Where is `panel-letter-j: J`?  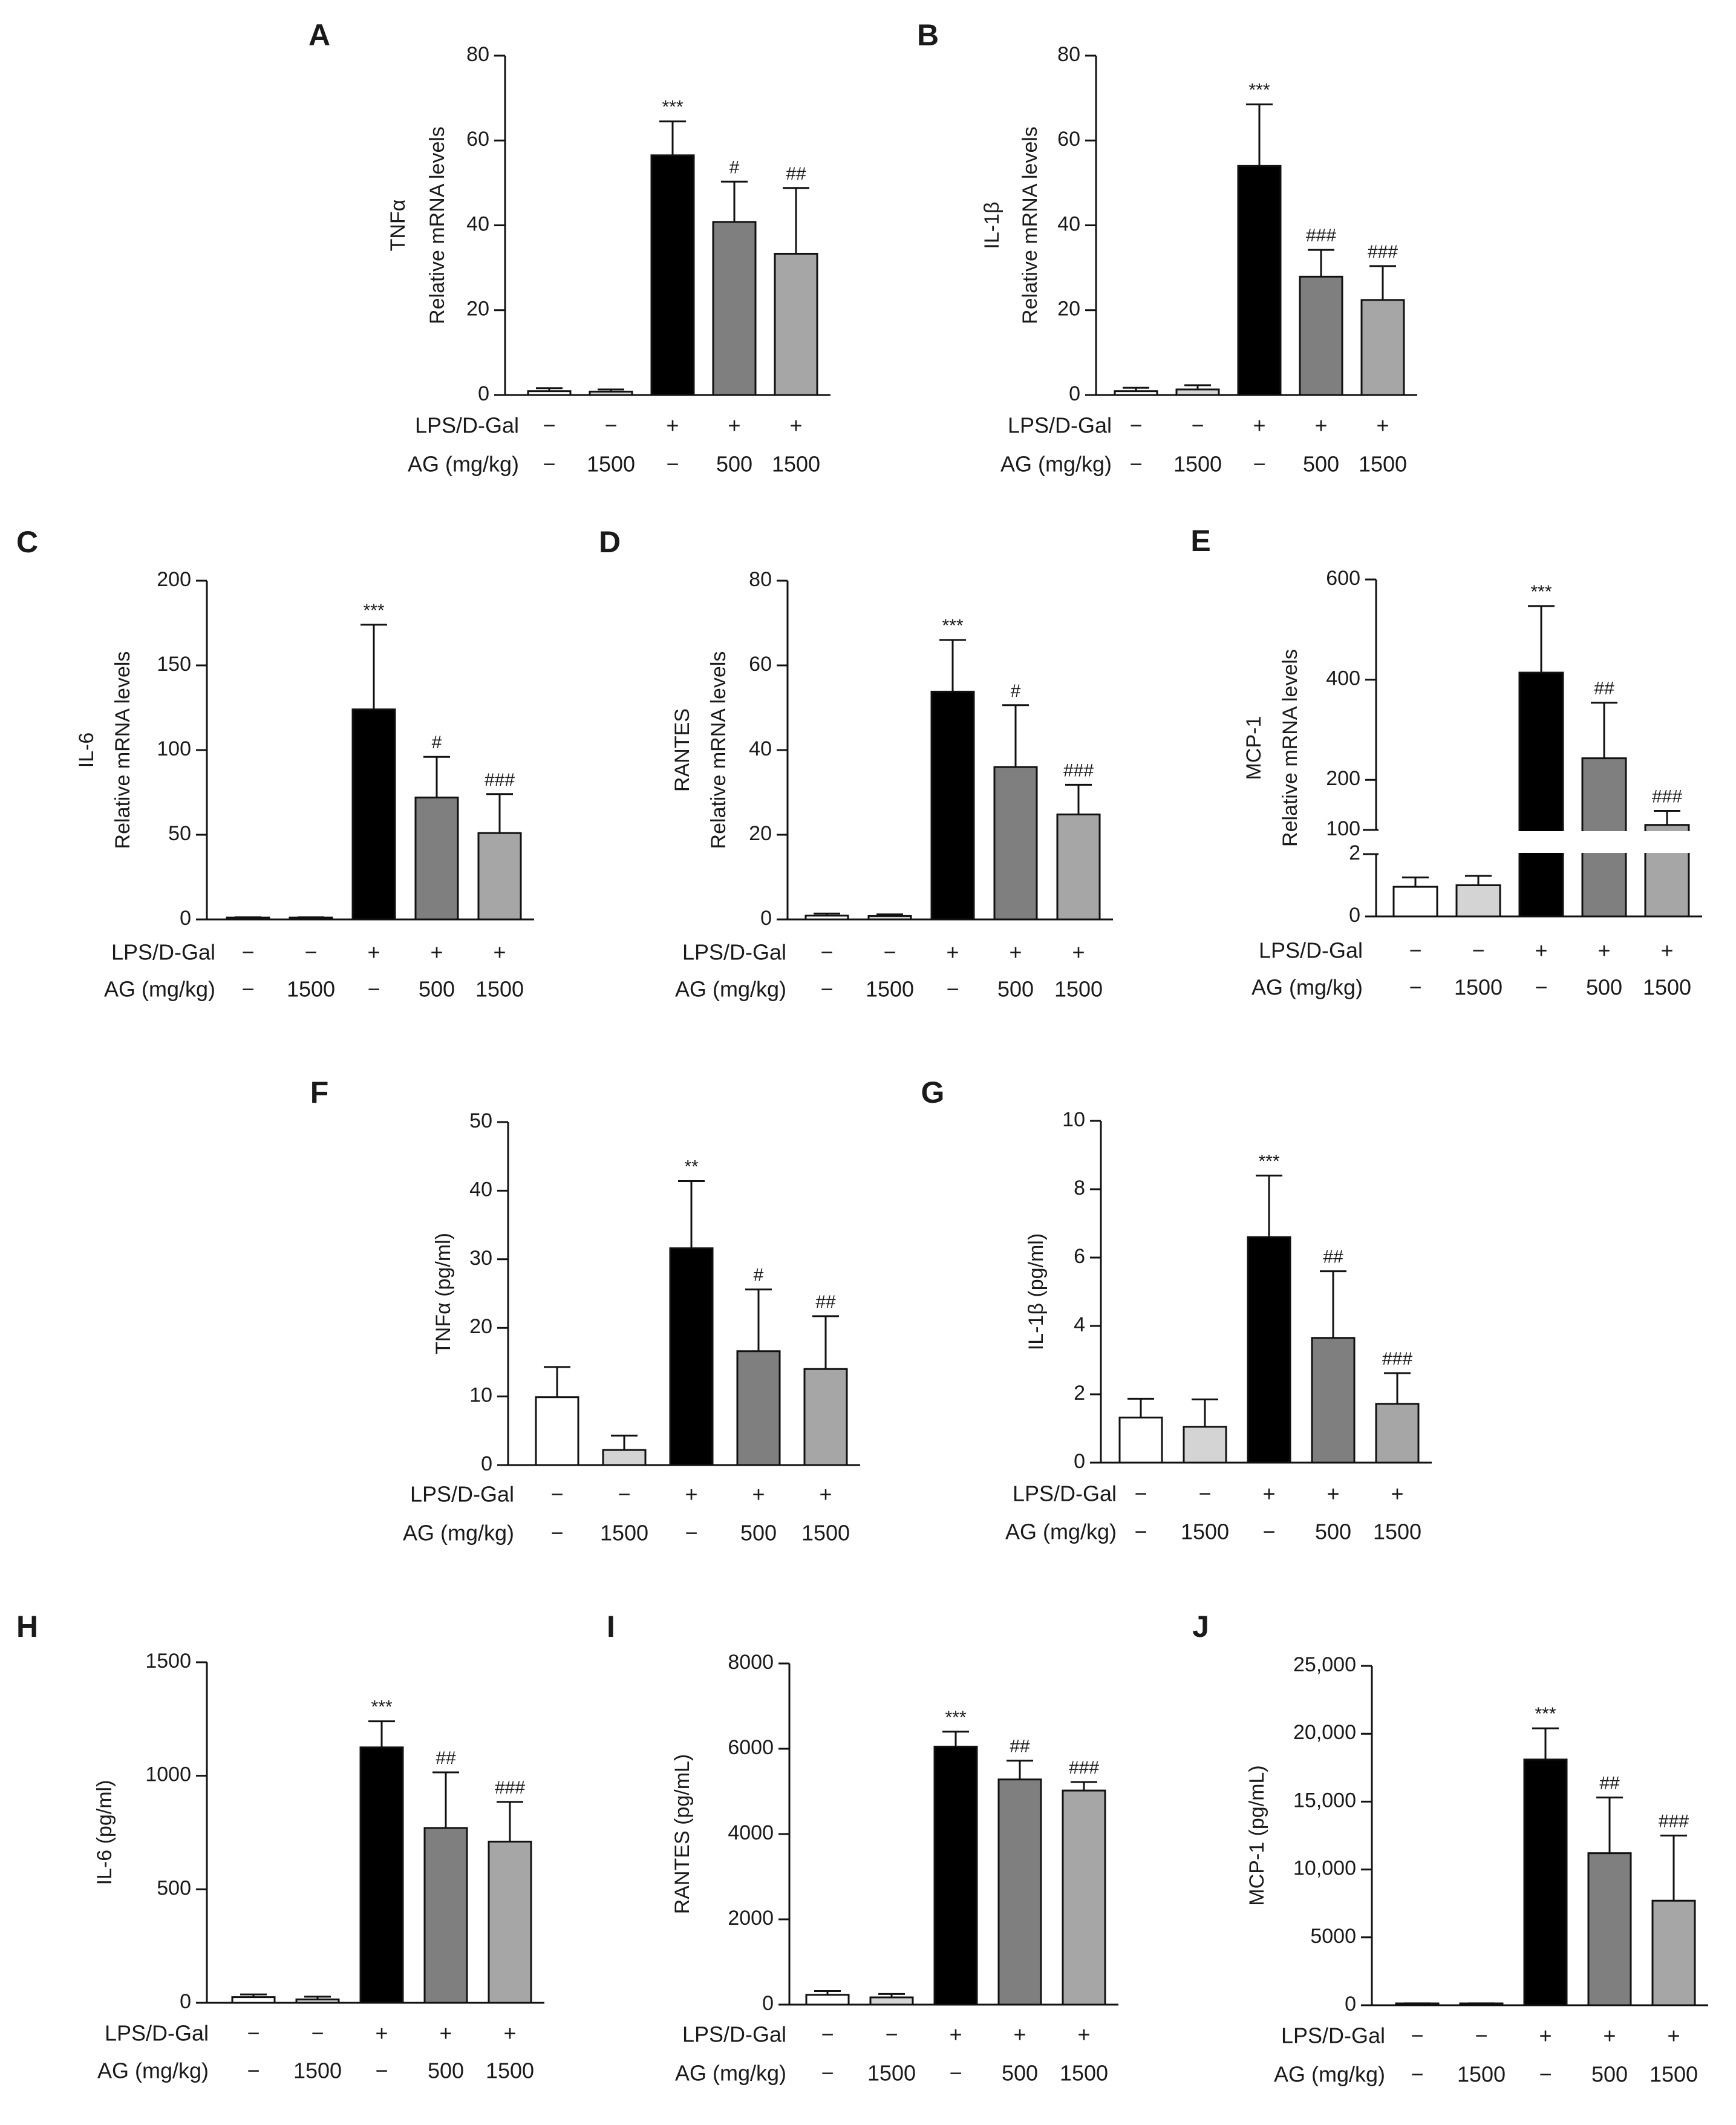
panel-letter-j: J is located at coordinates (1200, 1627).